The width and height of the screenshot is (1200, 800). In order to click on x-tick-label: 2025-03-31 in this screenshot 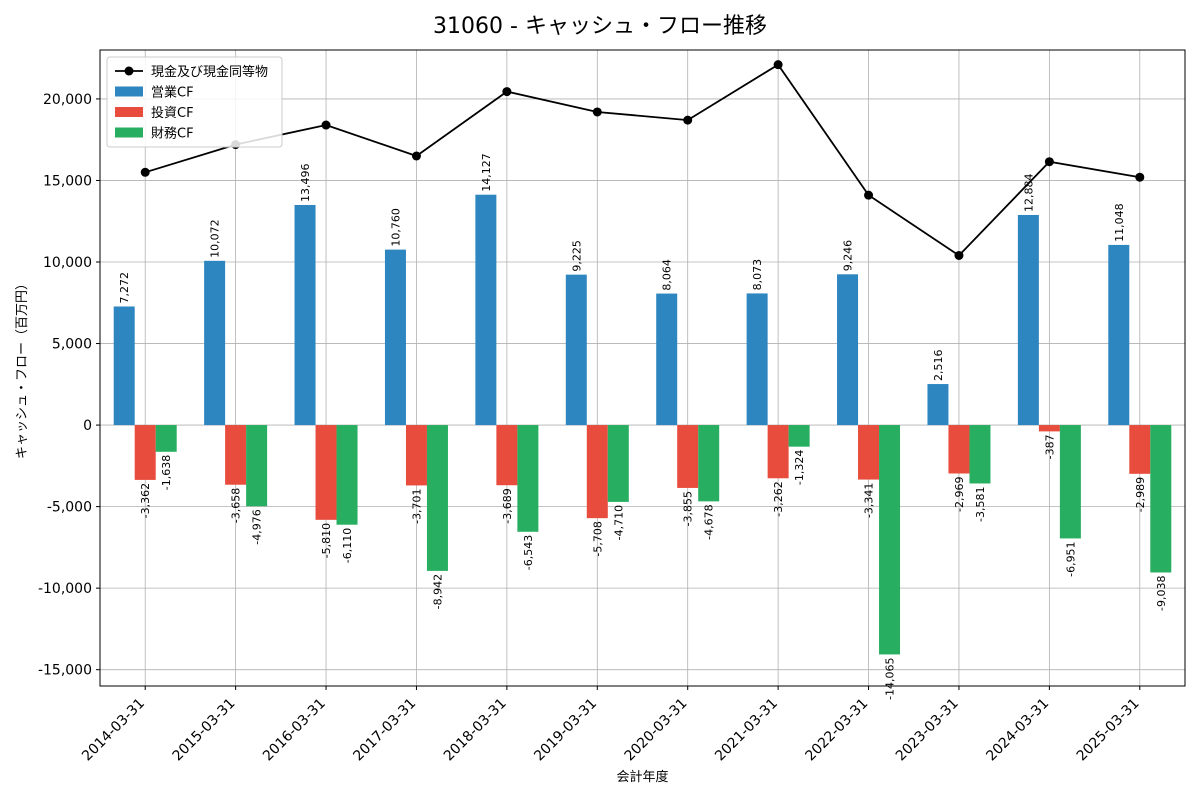, I will do `click(1108, 730)`.